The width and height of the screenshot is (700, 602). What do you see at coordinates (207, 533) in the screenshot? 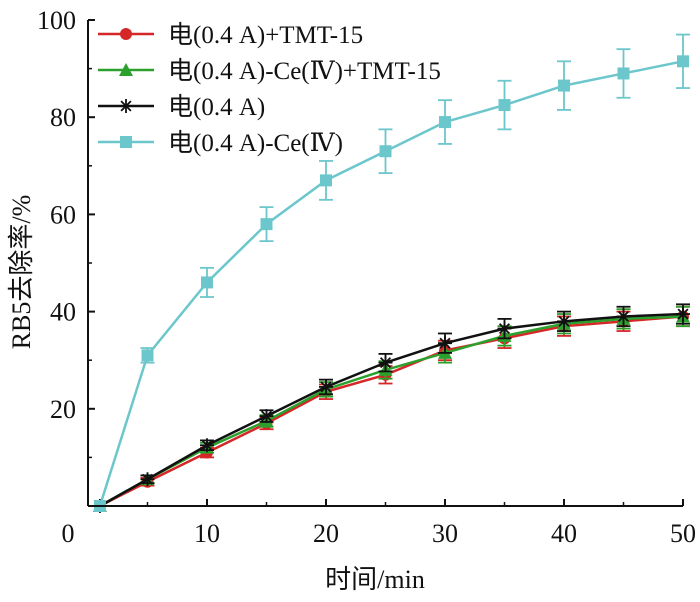
I see `x-tick-label: 10` at bounding box center [207, 533].